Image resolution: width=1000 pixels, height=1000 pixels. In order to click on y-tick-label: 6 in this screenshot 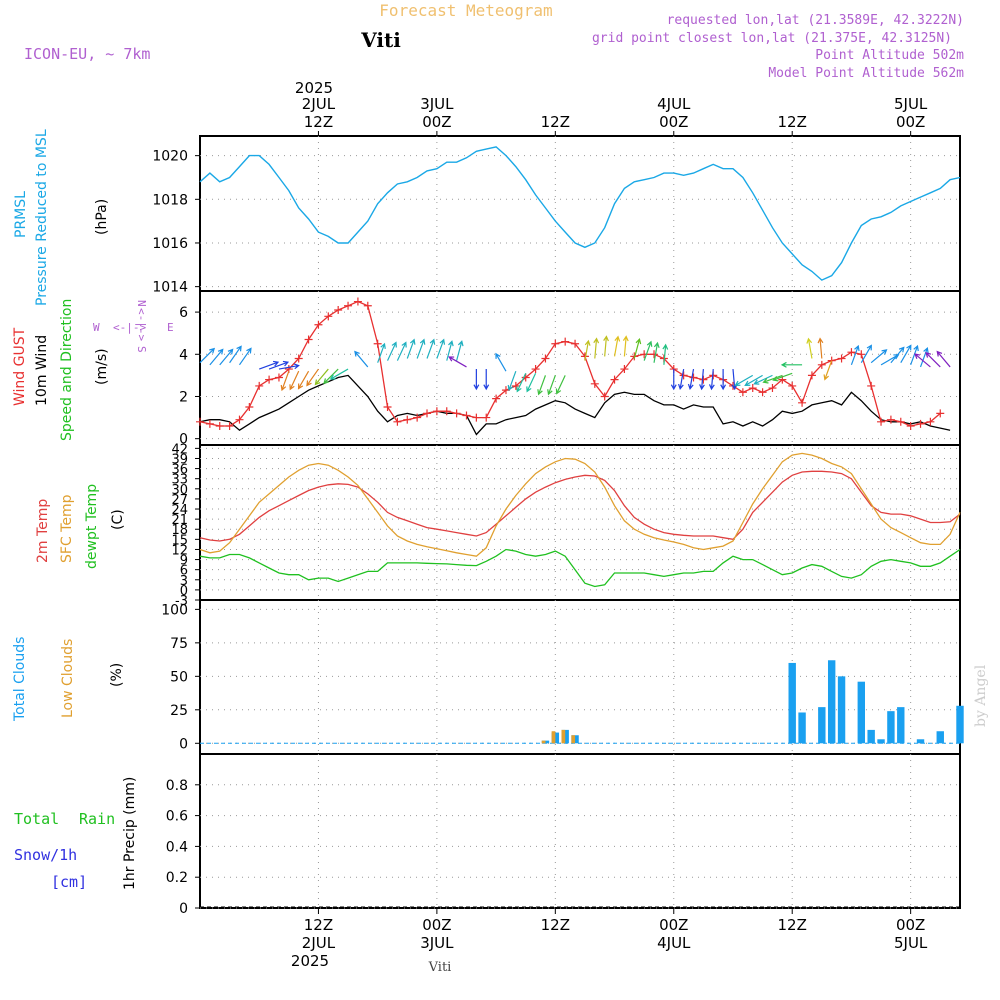, I will do `click(184, 571)`.